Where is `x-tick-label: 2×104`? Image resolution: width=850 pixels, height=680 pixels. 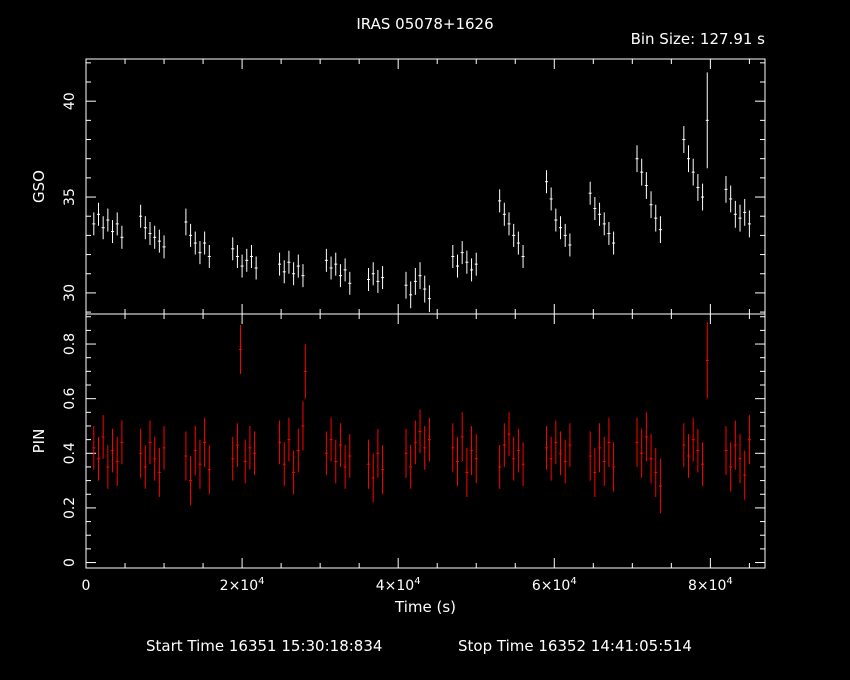
x-tick-label: 2×104 is located at coordinates (242, 585).